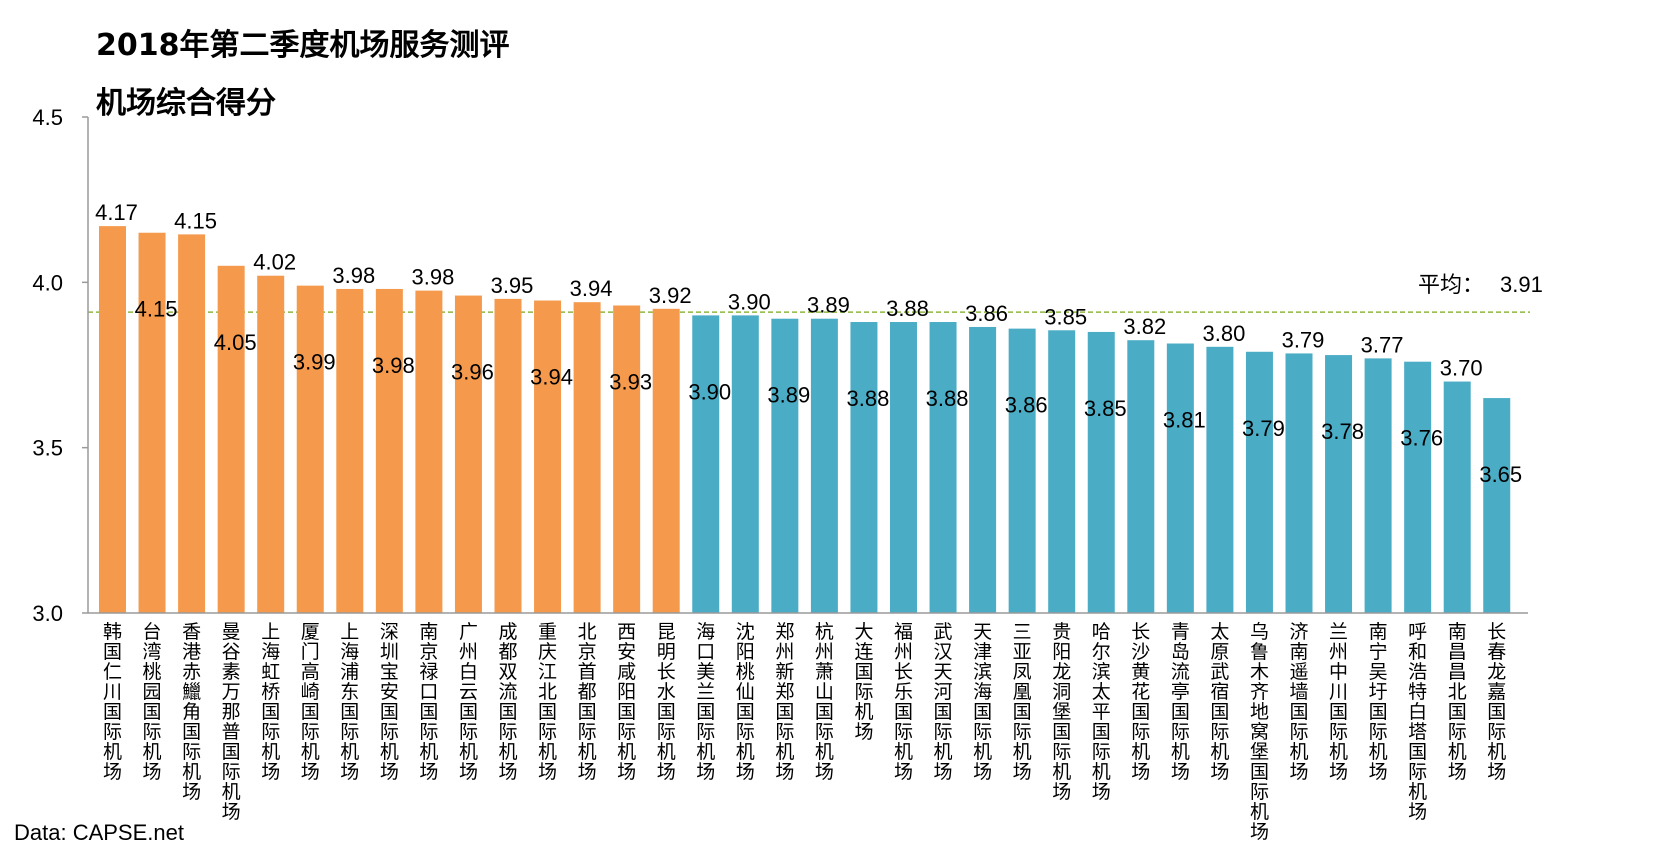  What do you see at coordinates (47, 117) in the screenshot?
I see `y-tick-label: 4.5` at bounding box center [47, 117].